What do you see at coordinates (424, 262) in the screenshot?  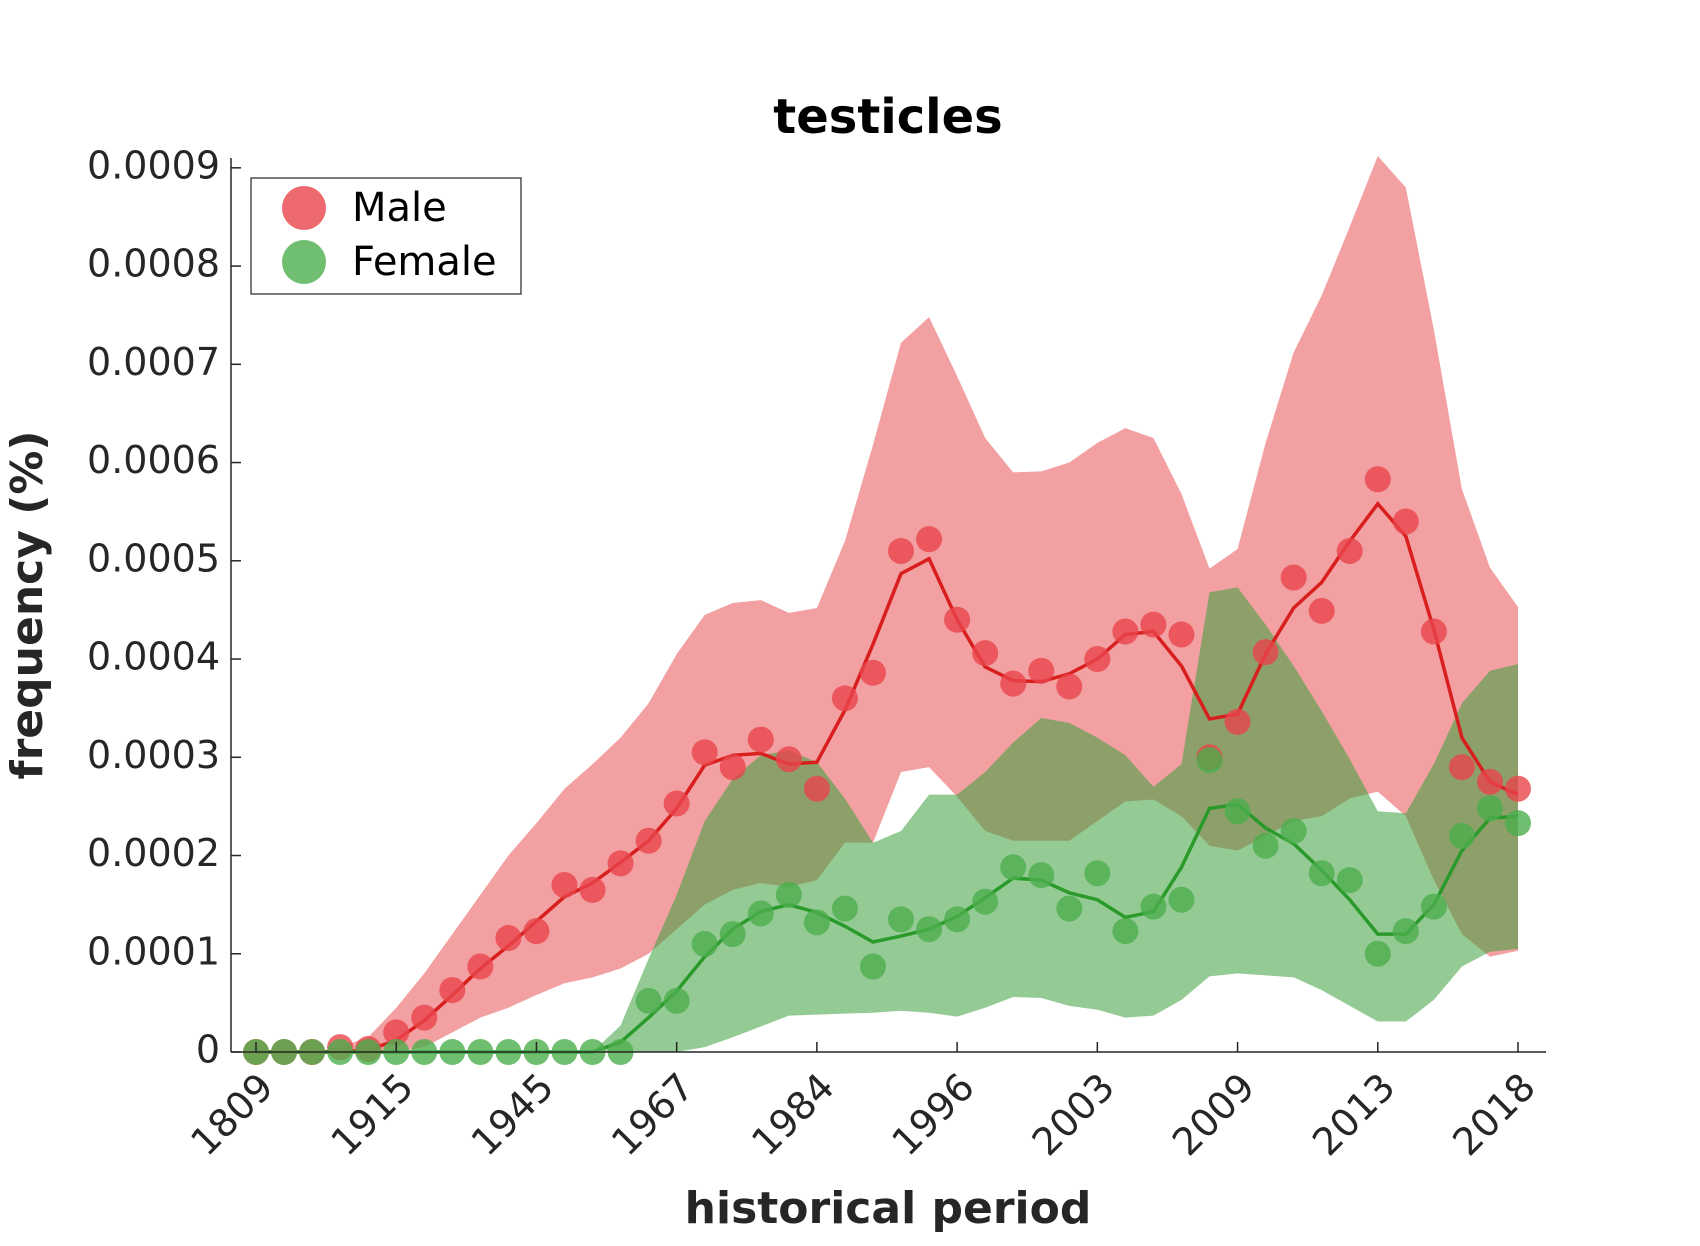 I see `legend-label: Female` at bounding box center [424, 262].